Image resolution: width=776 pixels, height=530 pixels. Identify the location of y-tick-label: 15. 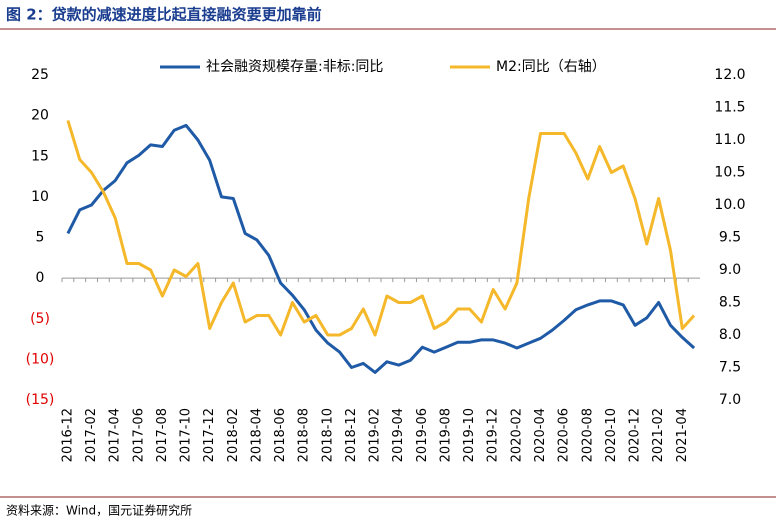
(40, 156).